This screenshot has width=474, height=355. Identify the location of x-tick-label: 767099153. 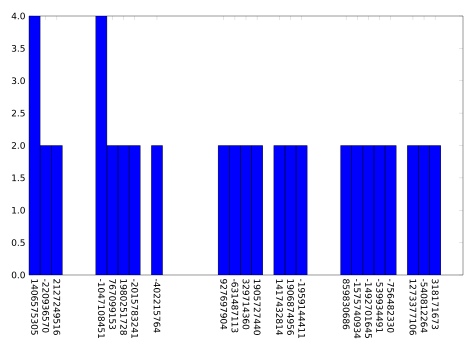
(112, 304).